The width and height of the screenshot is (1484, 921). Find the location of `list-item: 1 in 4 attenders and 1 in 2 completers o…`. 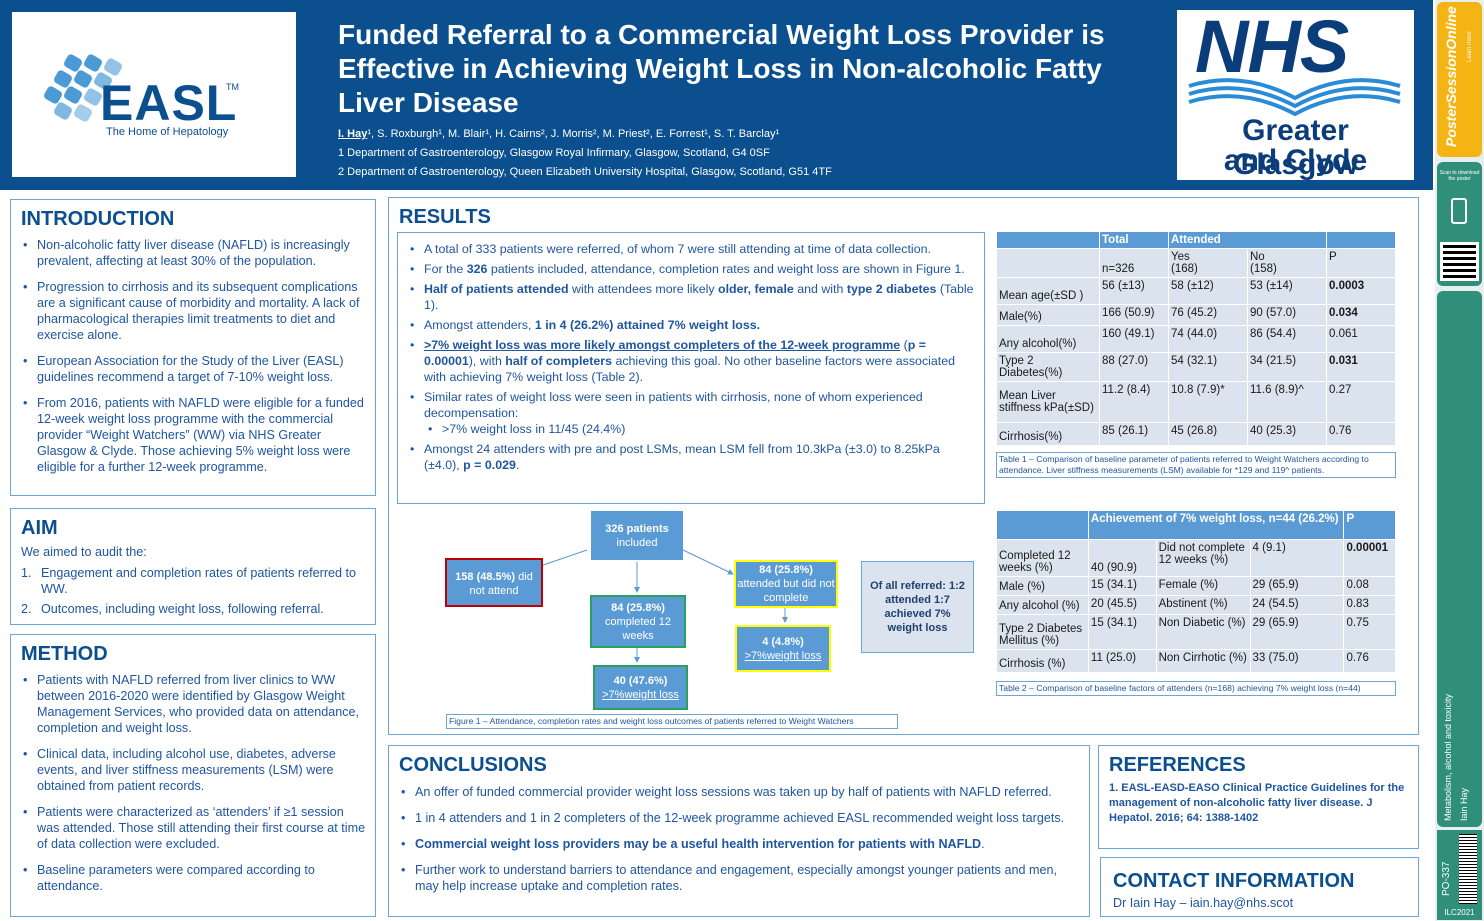

list-item: 1 in 4 attenders and 1 in 2 completers o… is located at coordinates (741, 818).